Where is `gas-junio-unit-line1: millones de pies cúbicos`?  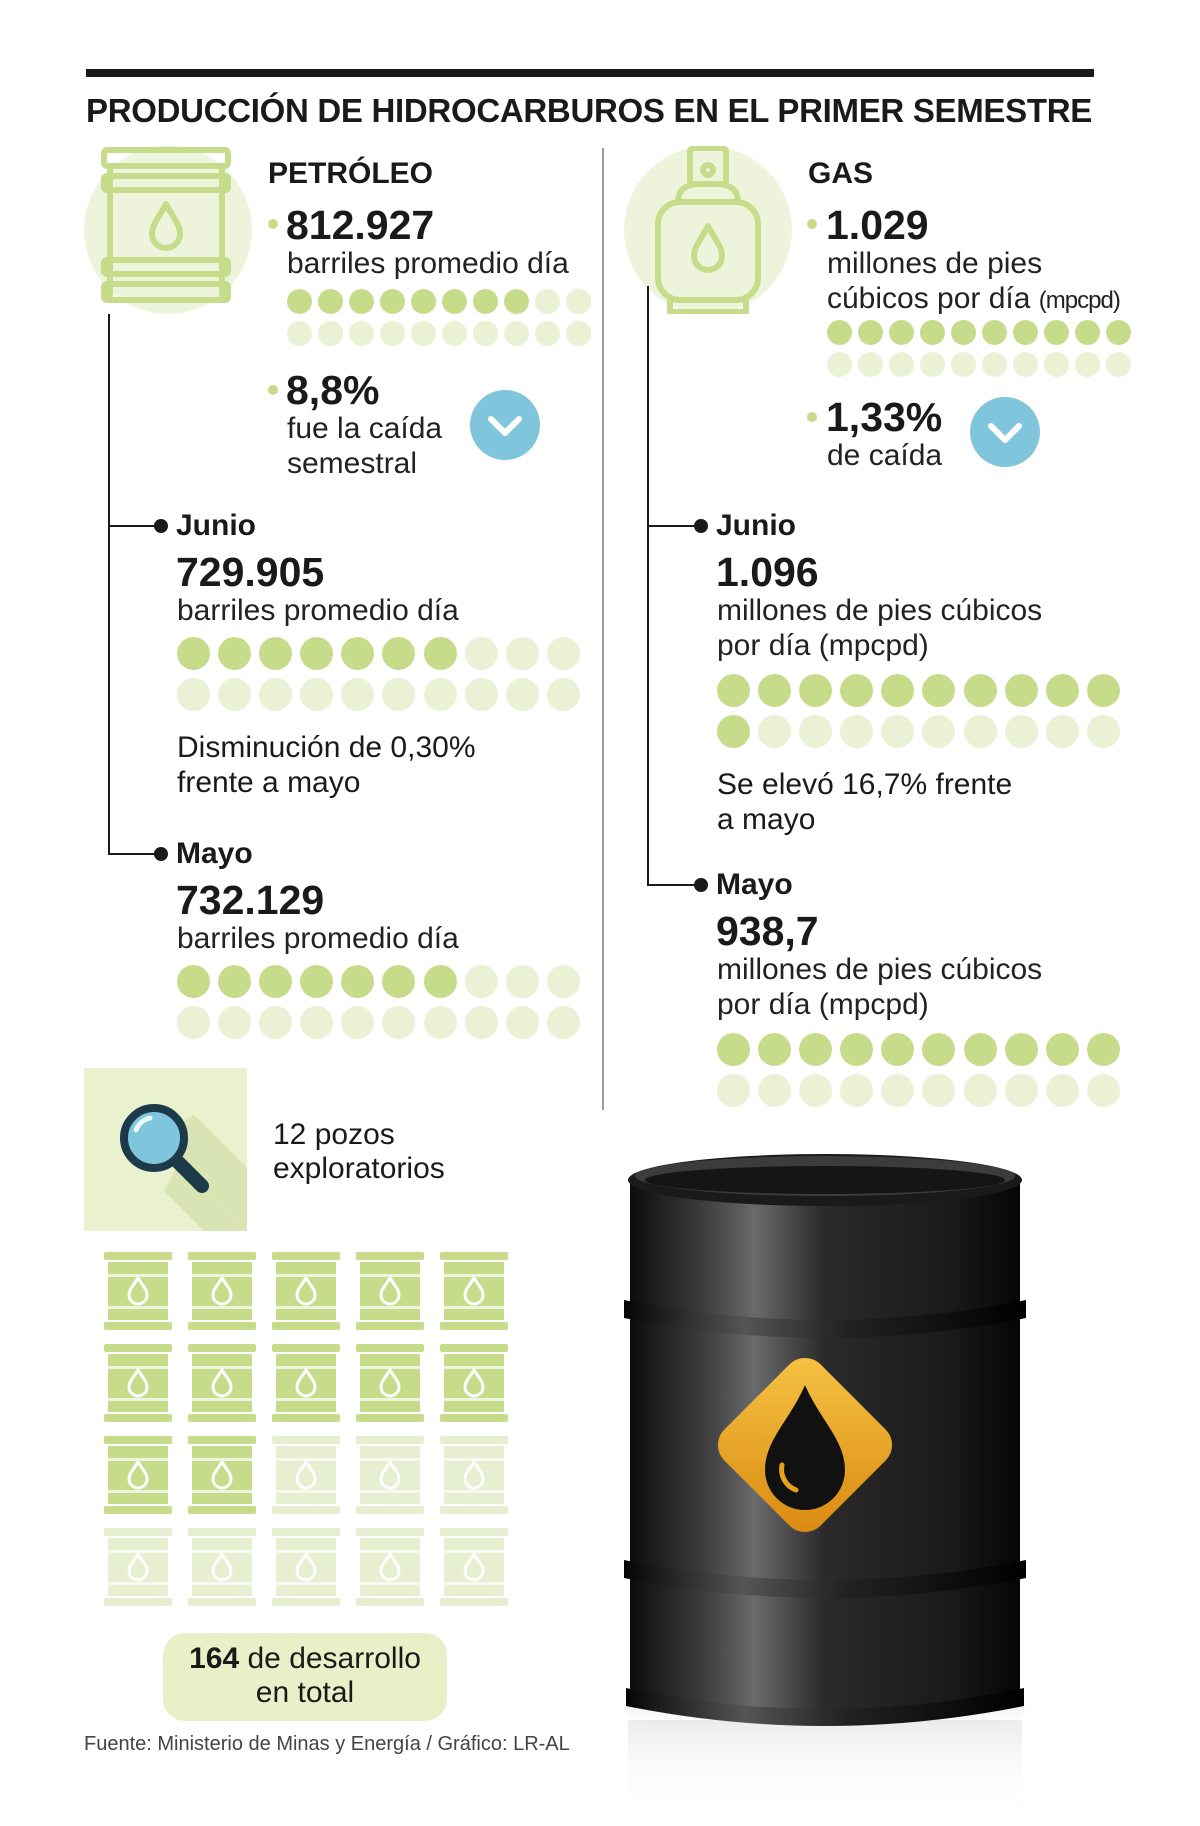 gas-junio-unit-line1: millones de pies cúbicos is located at coordinates (880, 610).